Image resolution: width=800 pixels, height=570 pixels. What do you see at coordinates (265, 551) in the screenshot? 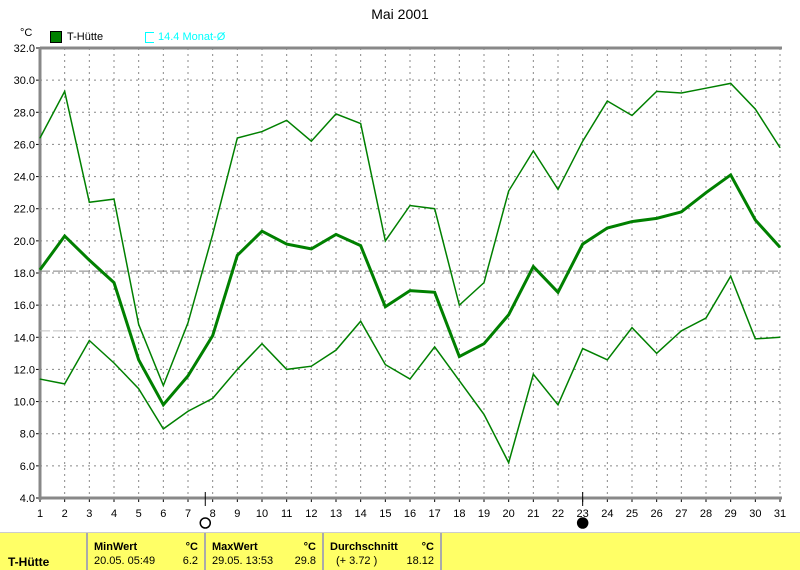
I see `stats-max-cell: MaxWert °C 29.05. 13:53 29.8` at bounding box center [265, 551].